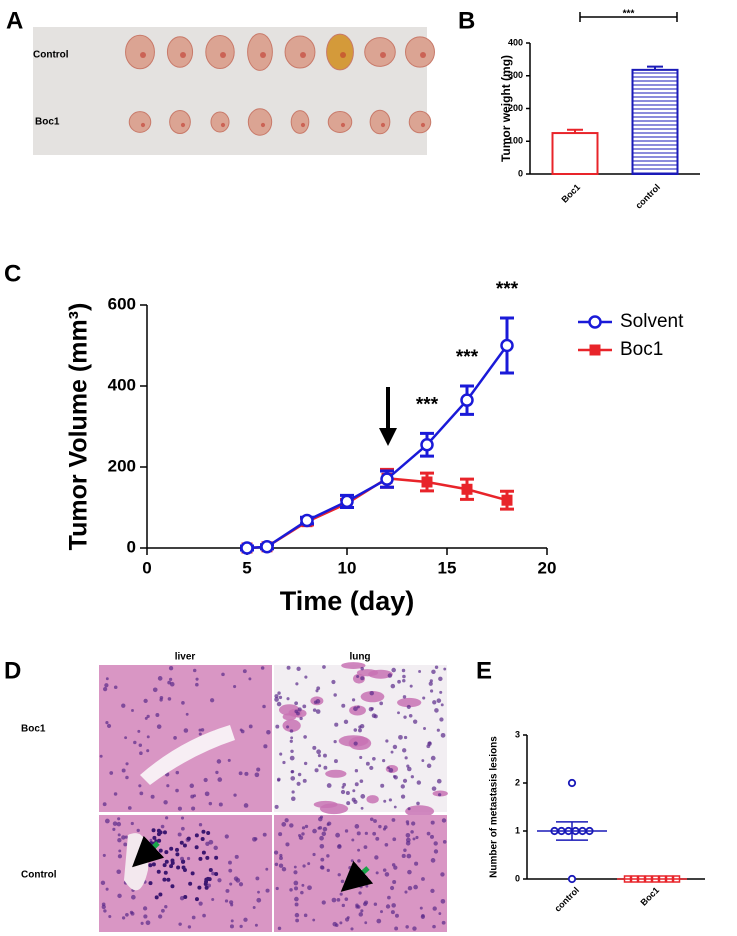 This screenshot has height=936, width=737. I want to click on x-tick-label: 15, so click(447, 567).